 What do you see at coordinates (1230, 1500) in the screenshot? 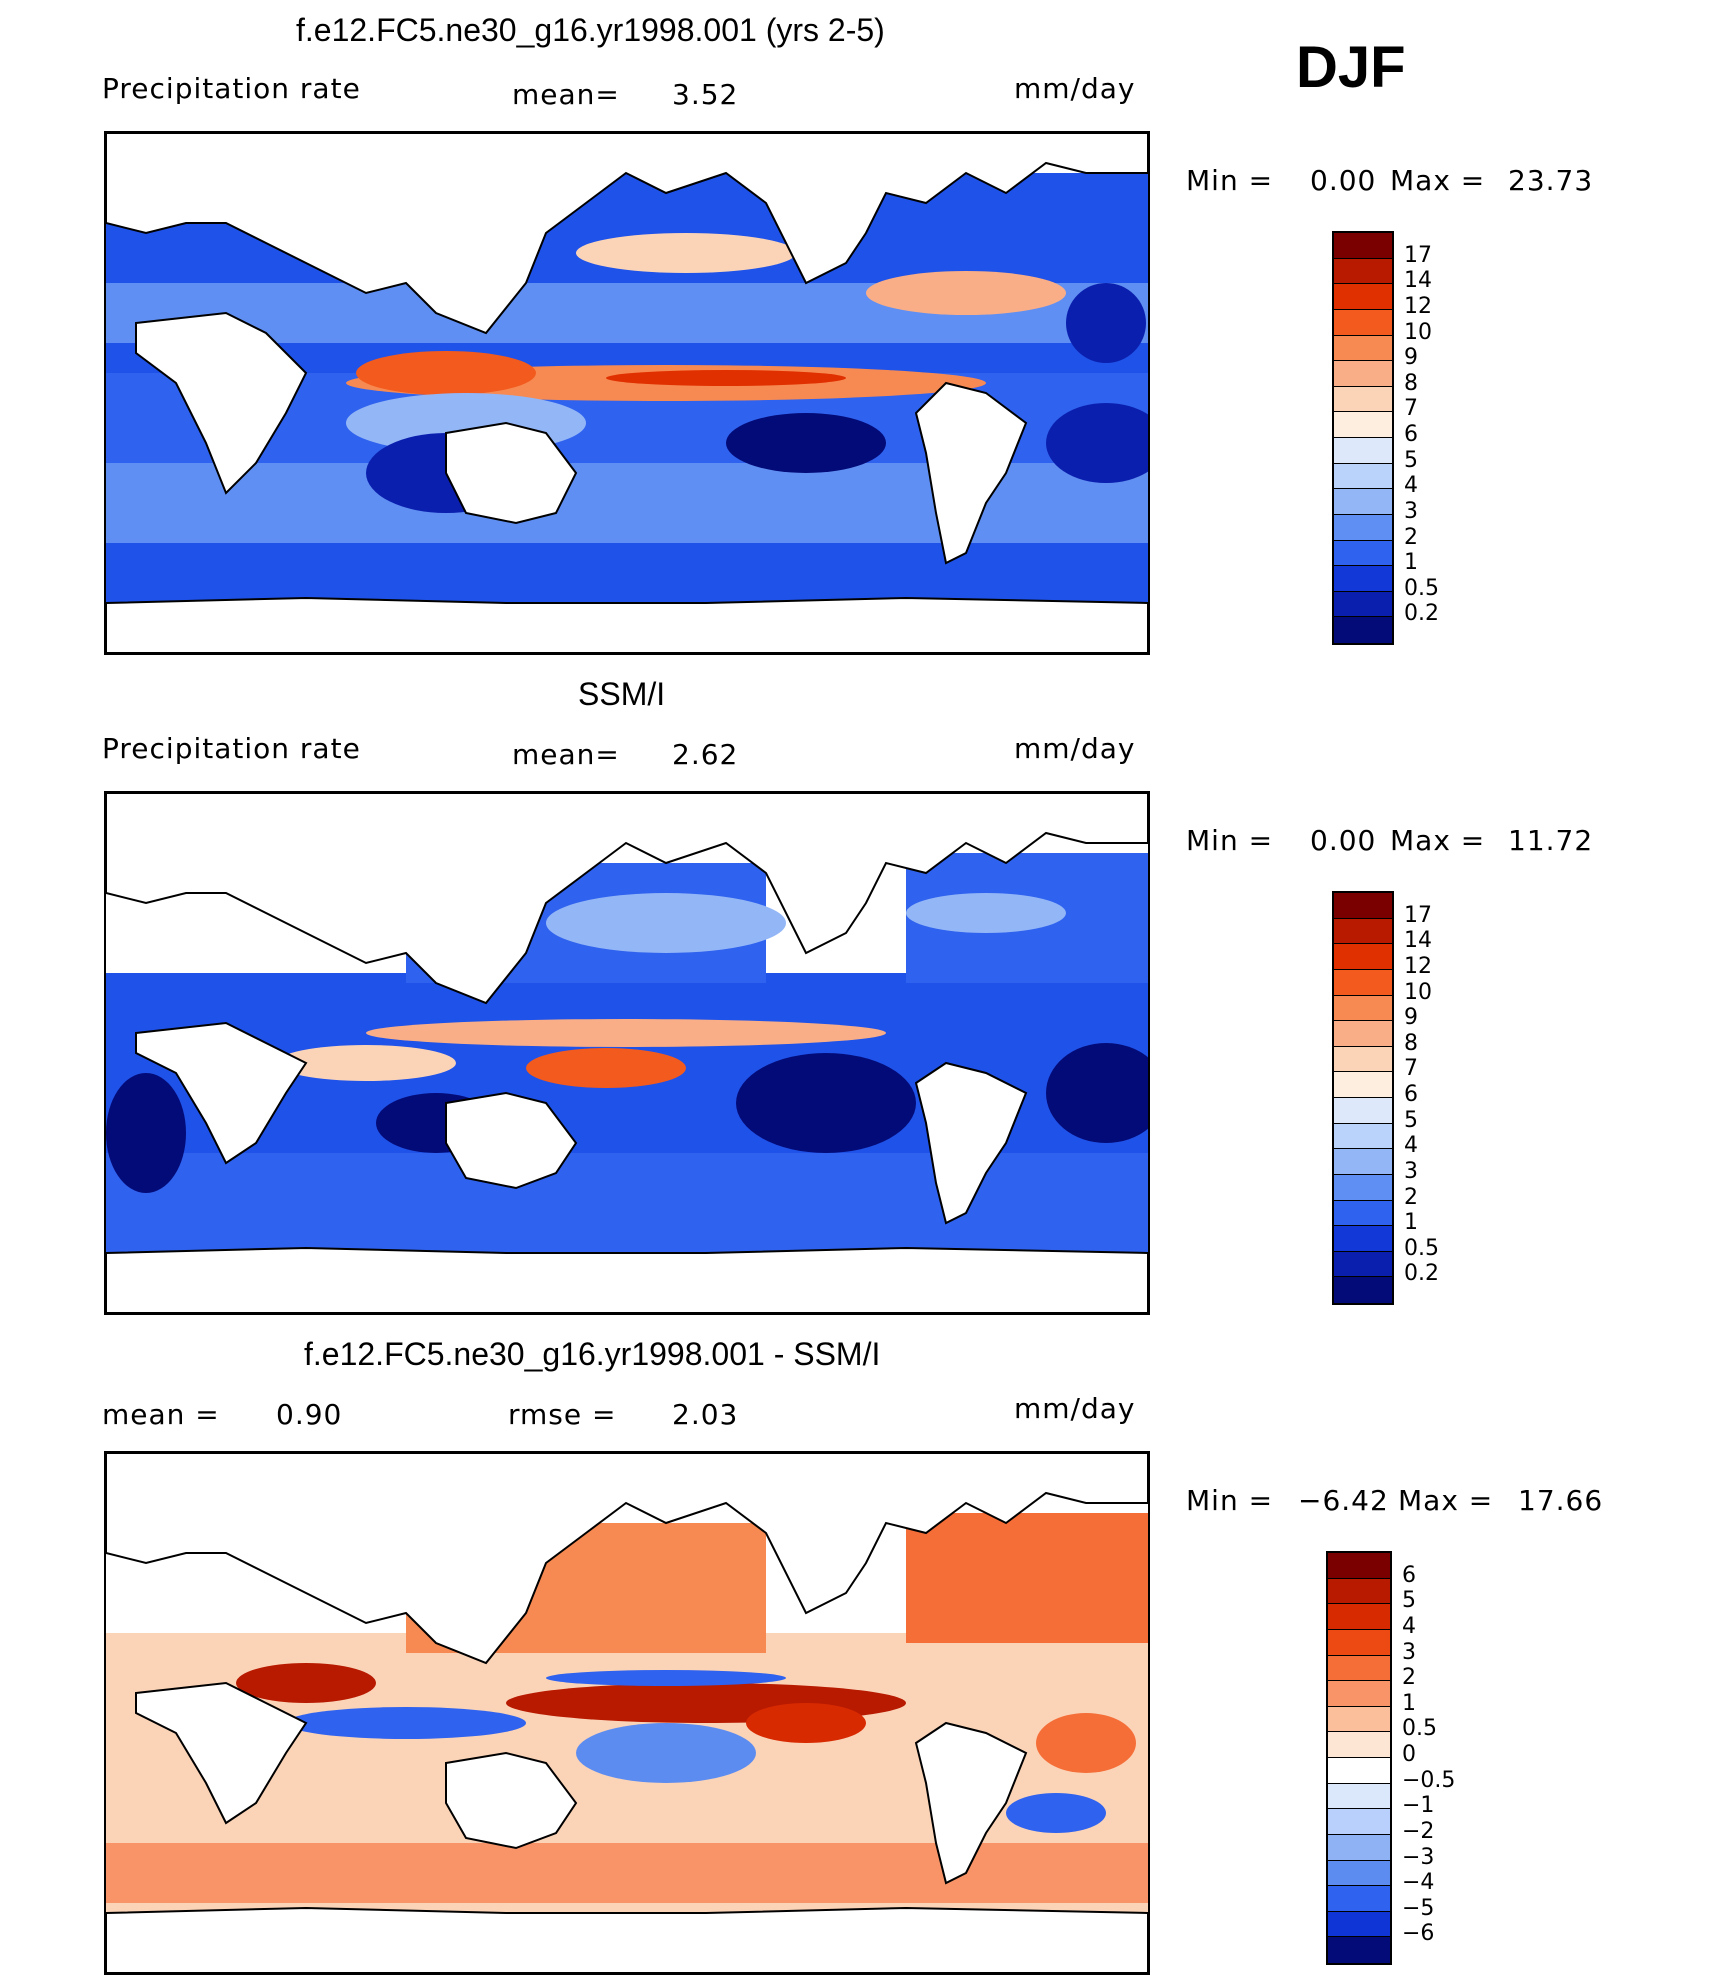
I see `panel-3-min-label: Min =` at bounding box center [1230, 1500].